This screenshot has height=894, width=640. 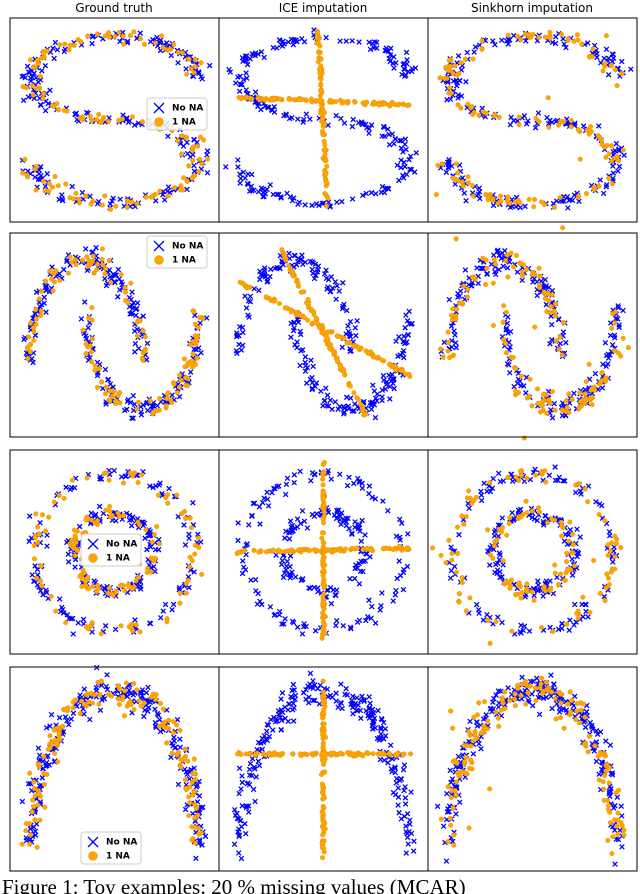 What do you see at coordinates (115, 333) in the screenshot?
I see `scatter-panel` at bounding box center [115, 333].